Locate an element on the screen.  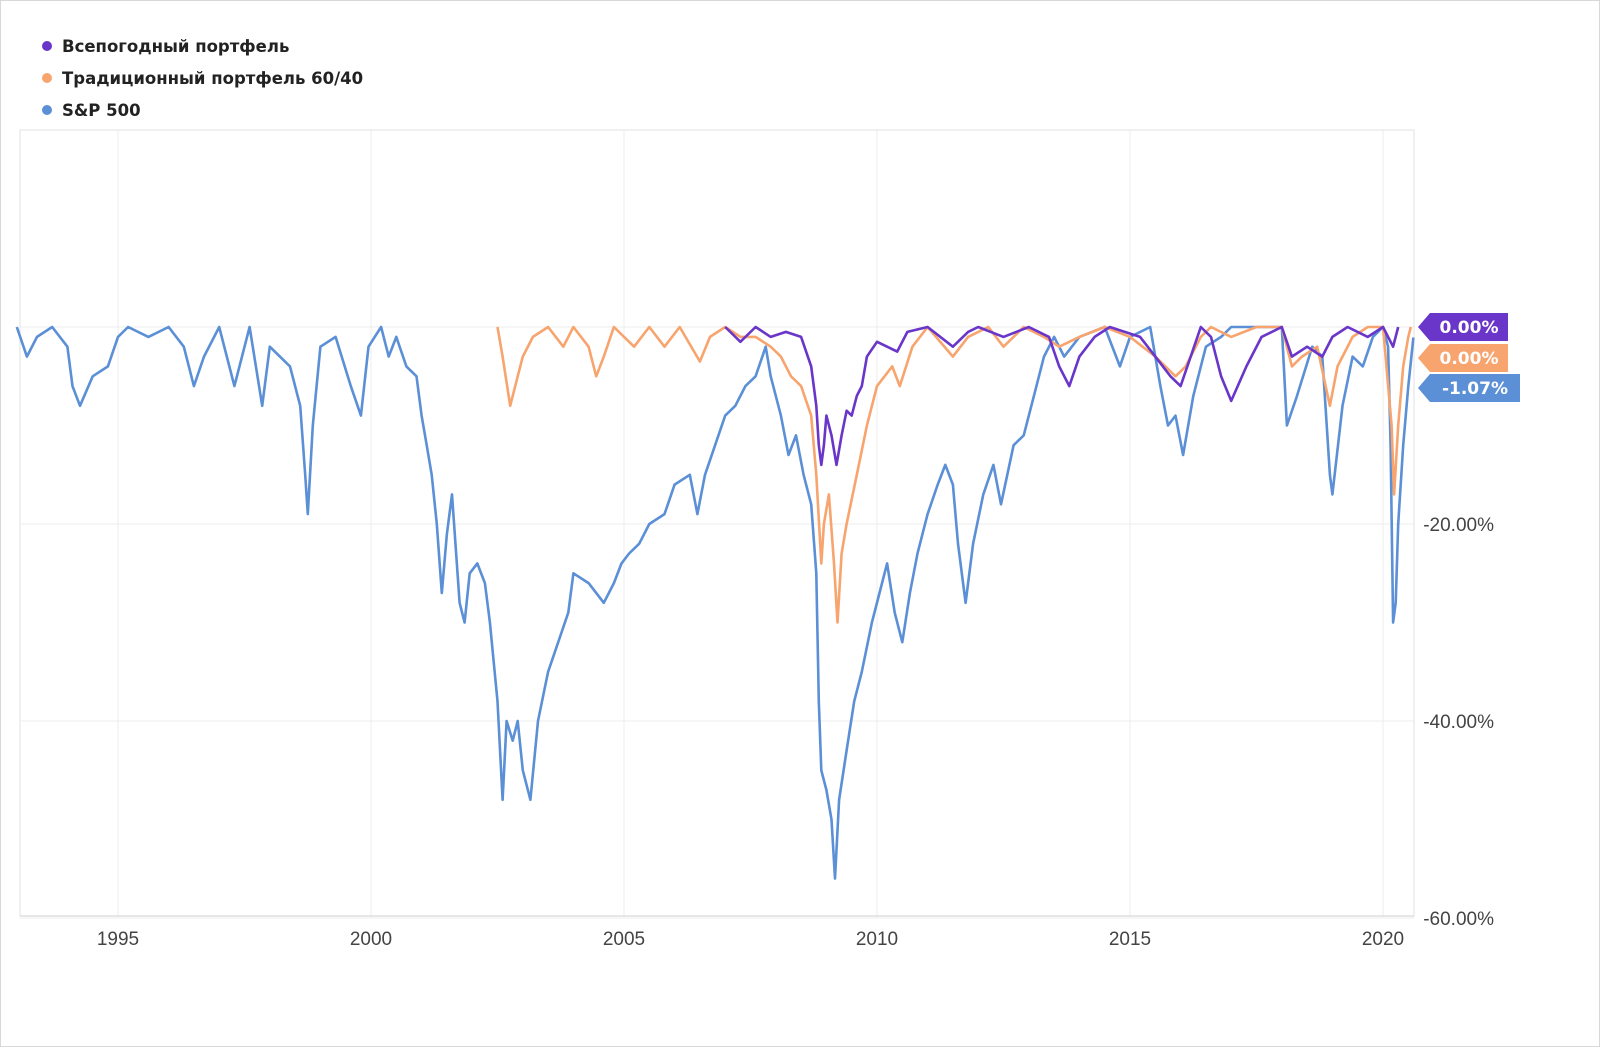
end-badge-traditional is located at coordinates (1463, 358).